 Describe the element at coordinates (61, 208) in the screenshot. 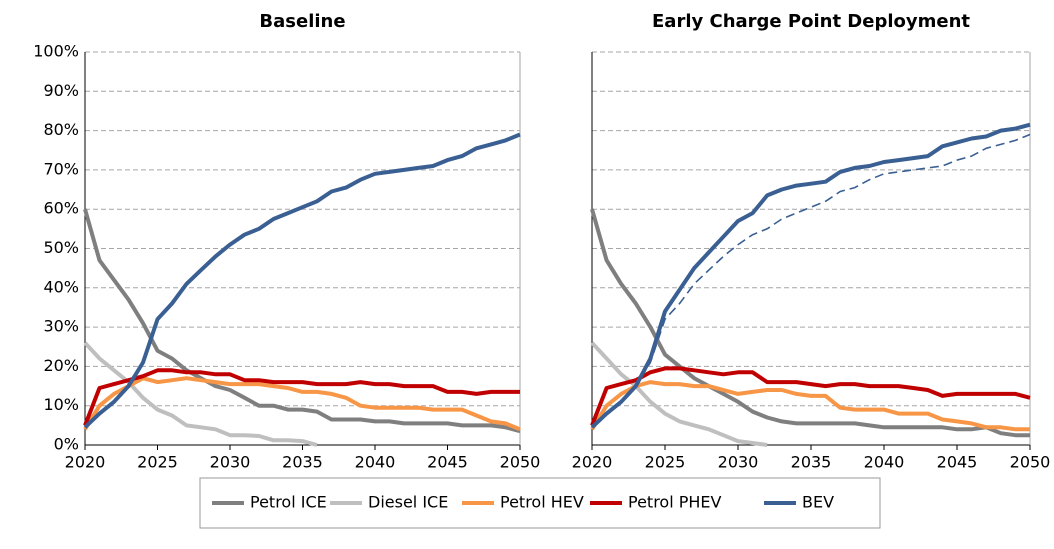

I see `y-tick-label: 60%` at that location.